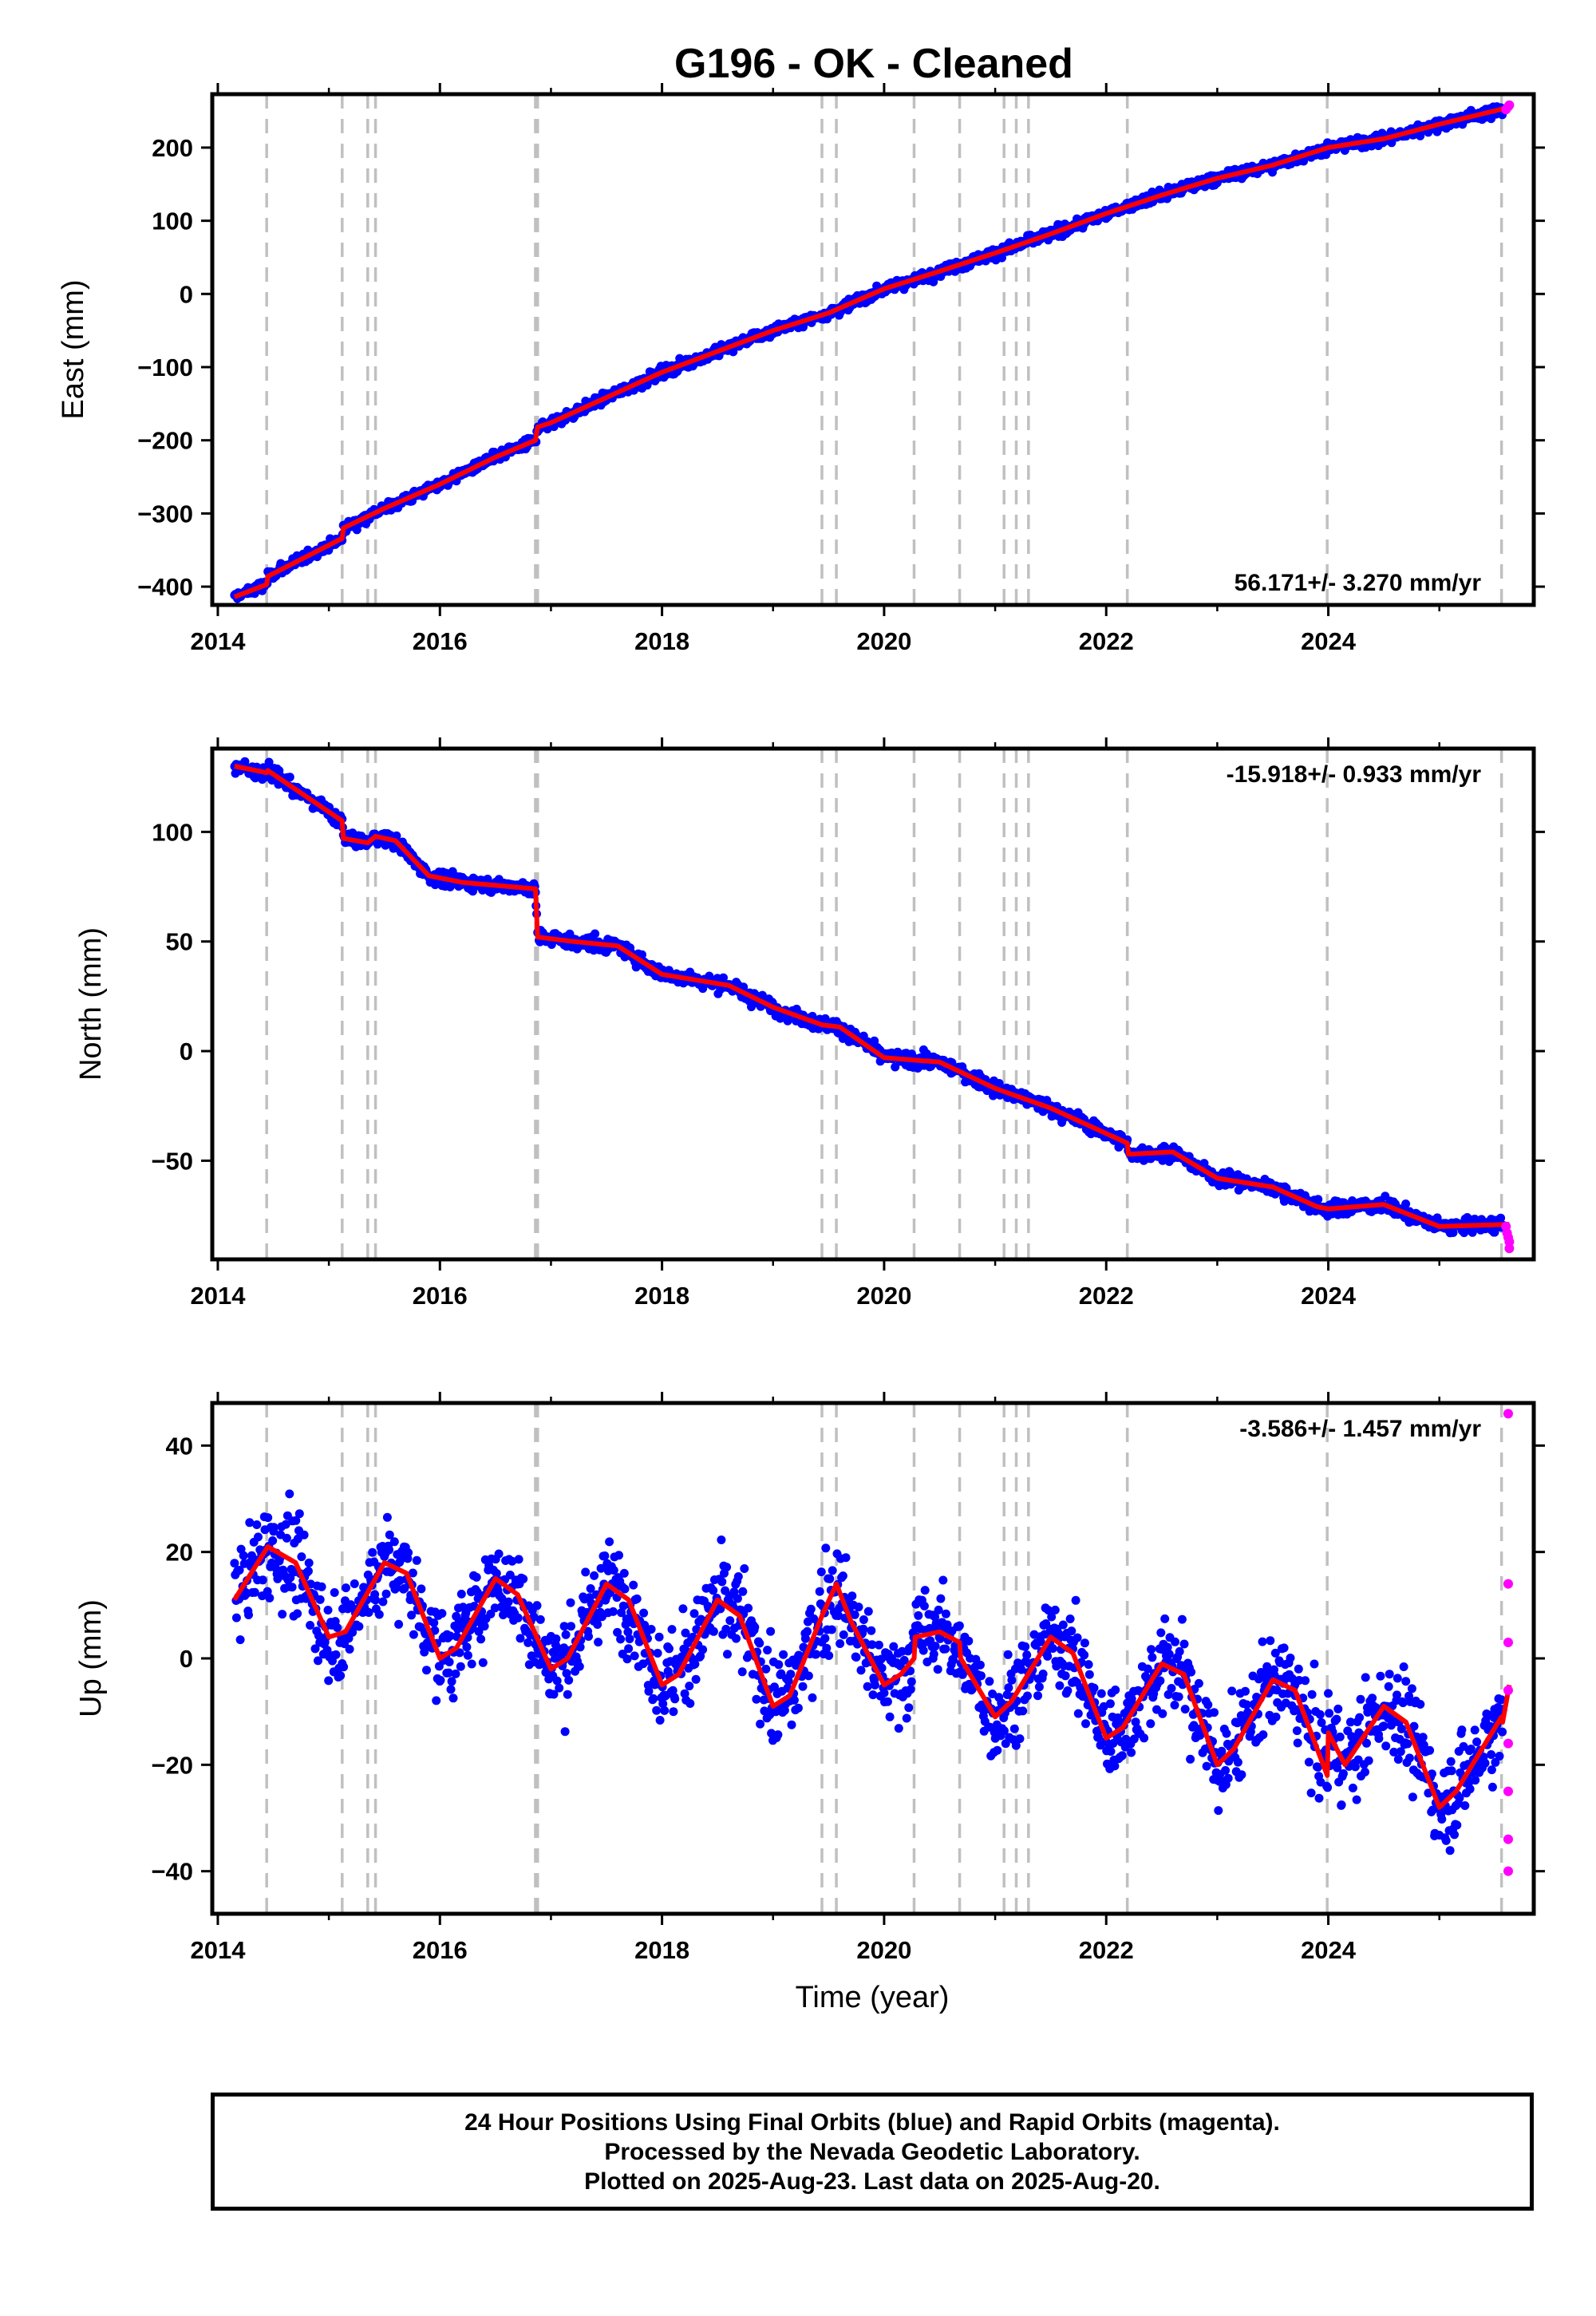 The height and width of the screenshot is (2316, 1596). Describe the element at coordinates (1358, 583) in the screenshot. I see `rate-label: 56.171+/- 3.270 mm/yr` at that location.